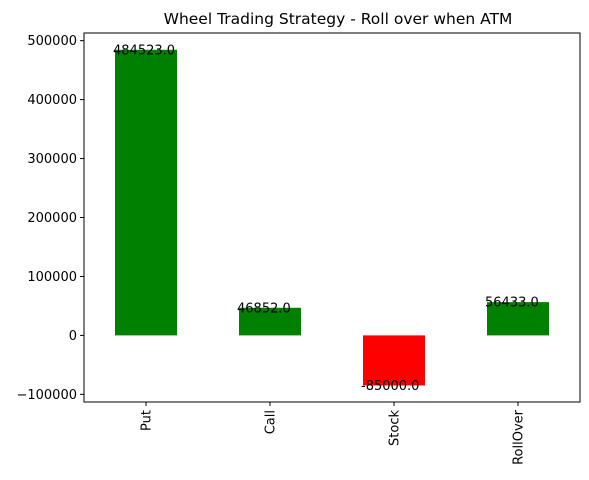 The height and width of the screenshot is (480, 589). Describe the element at coordinates (52, 277) in the screenshot. I see `y-tick-label: 100000` at that location.